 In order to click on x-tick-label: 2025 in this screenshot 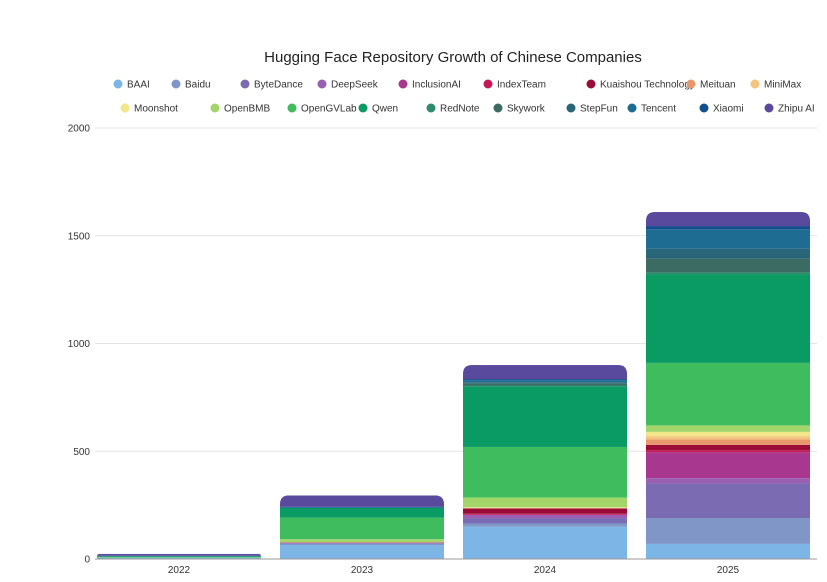, I will do `click(728, 570)`.